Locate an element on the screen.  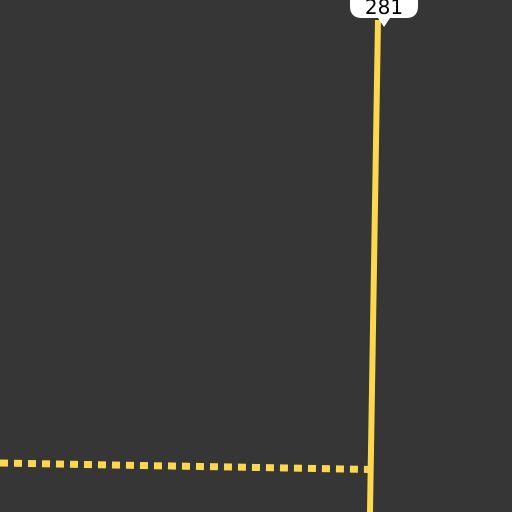
route-shield-label: 281 is located at coordinates (384, 9).